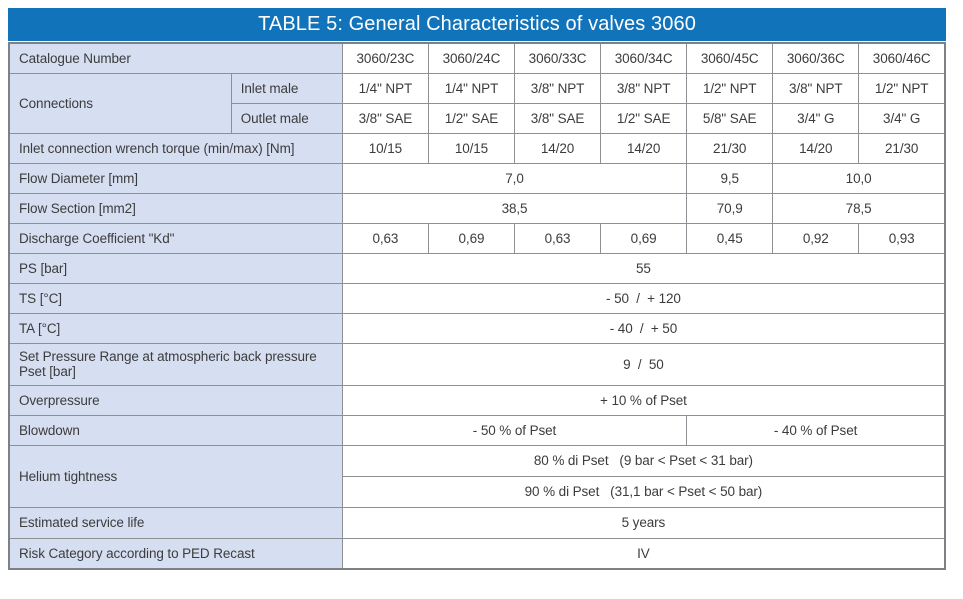 The height and width of the screenshot is (599, 963). I want to click on discharge-coefficient-label: Discharge Coefficient "Kd", so click(175, 238).